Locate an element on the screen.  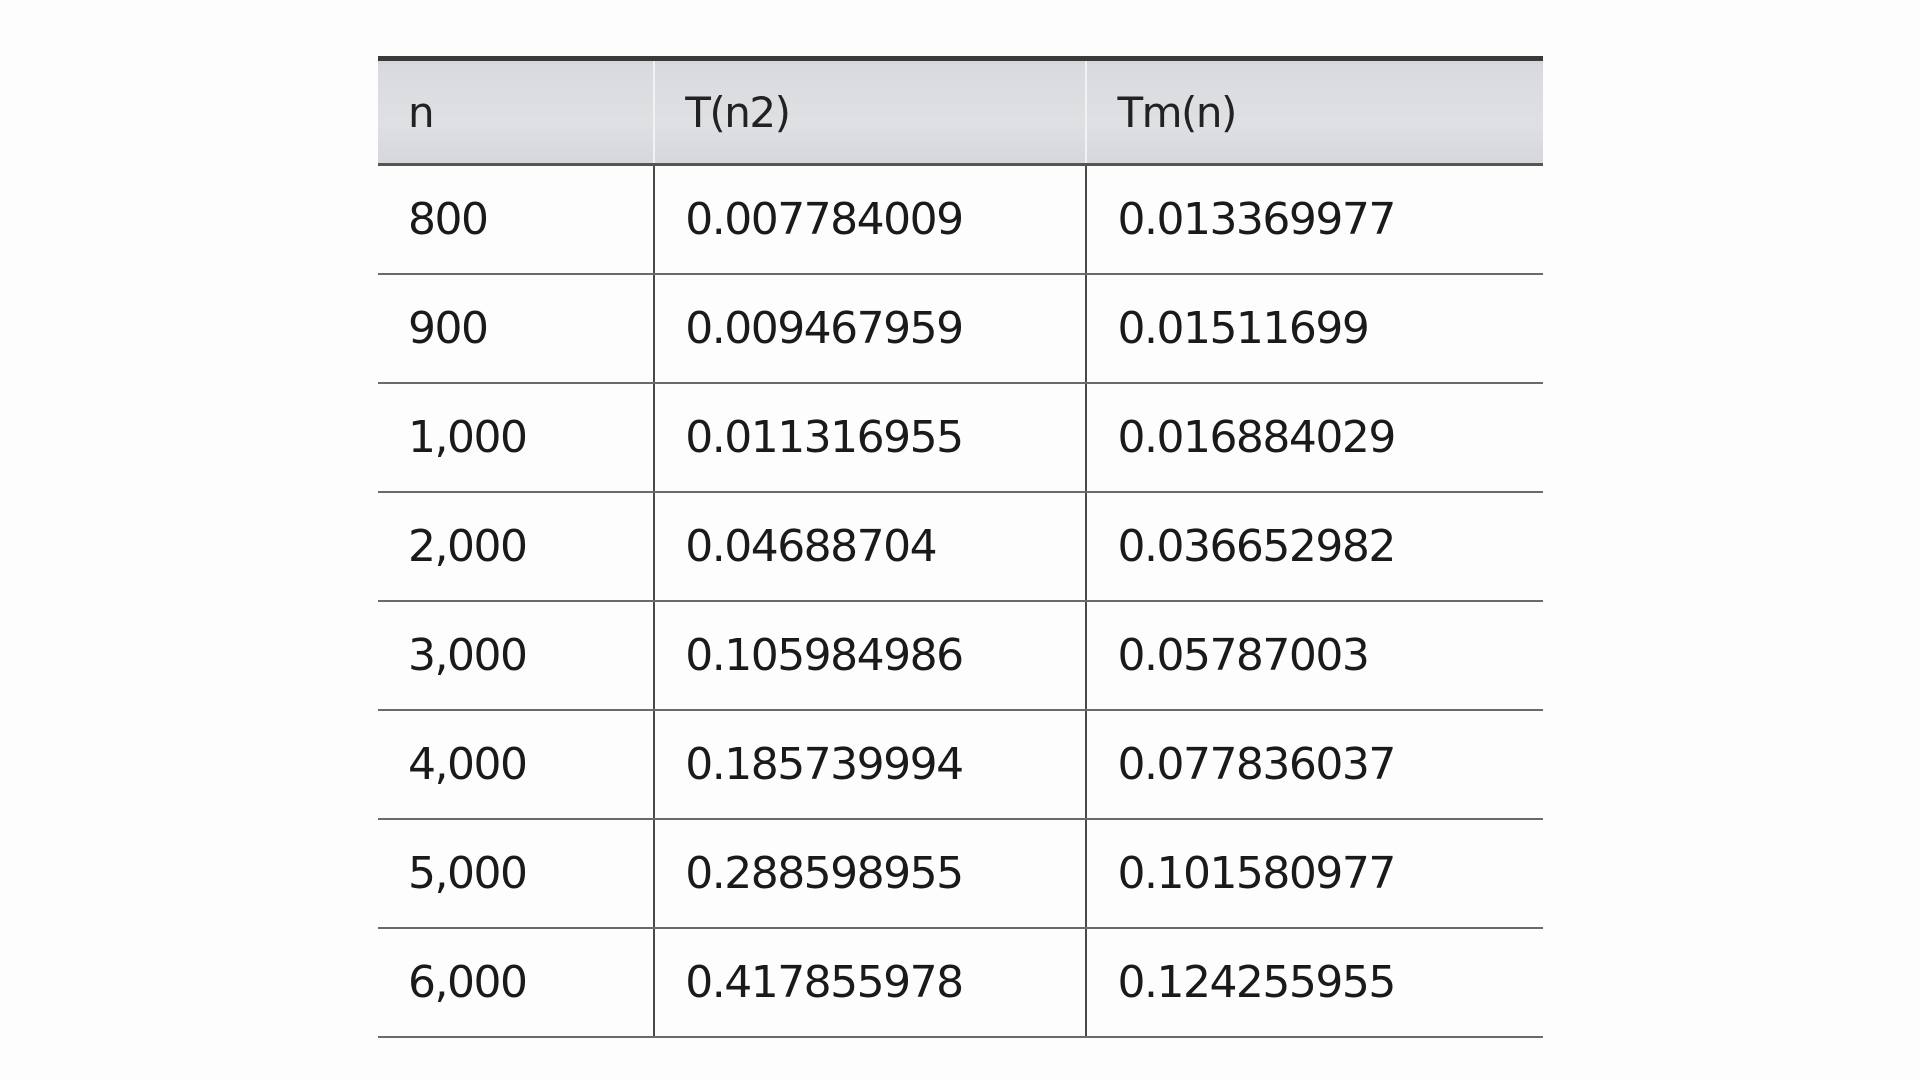
cell-t-n2: 0.007784009 is located at coordinates (870, 219).